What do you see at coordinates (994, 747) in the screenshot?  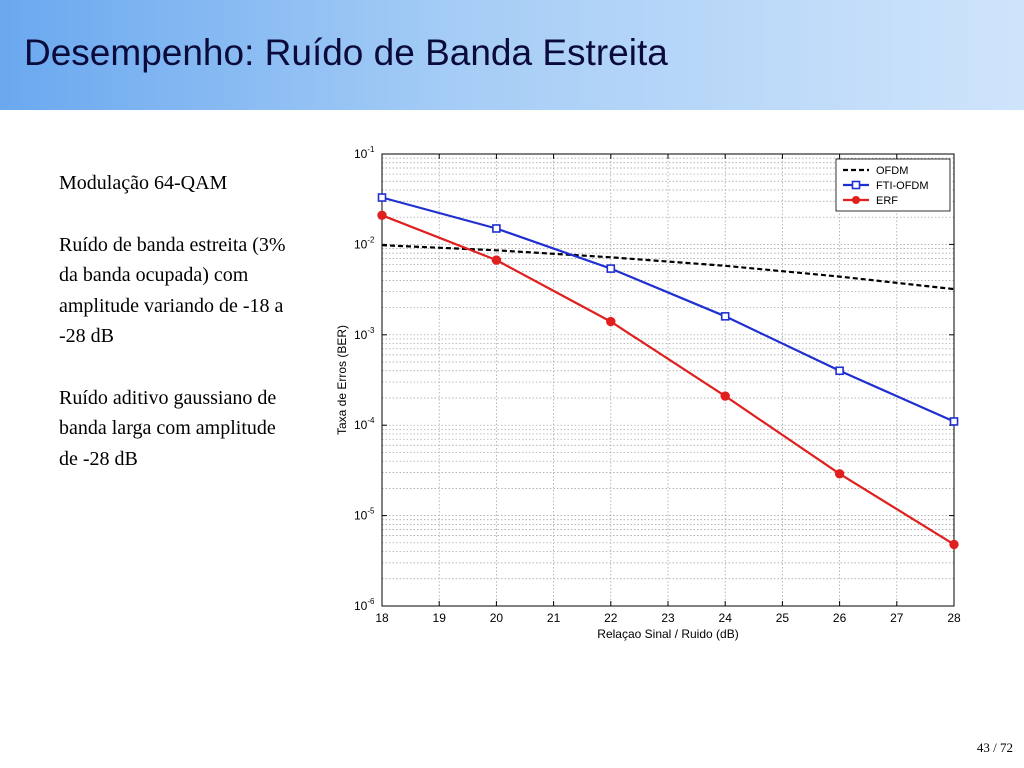 I see `page-number: 43 / 72` at bounding box center [994, 747].